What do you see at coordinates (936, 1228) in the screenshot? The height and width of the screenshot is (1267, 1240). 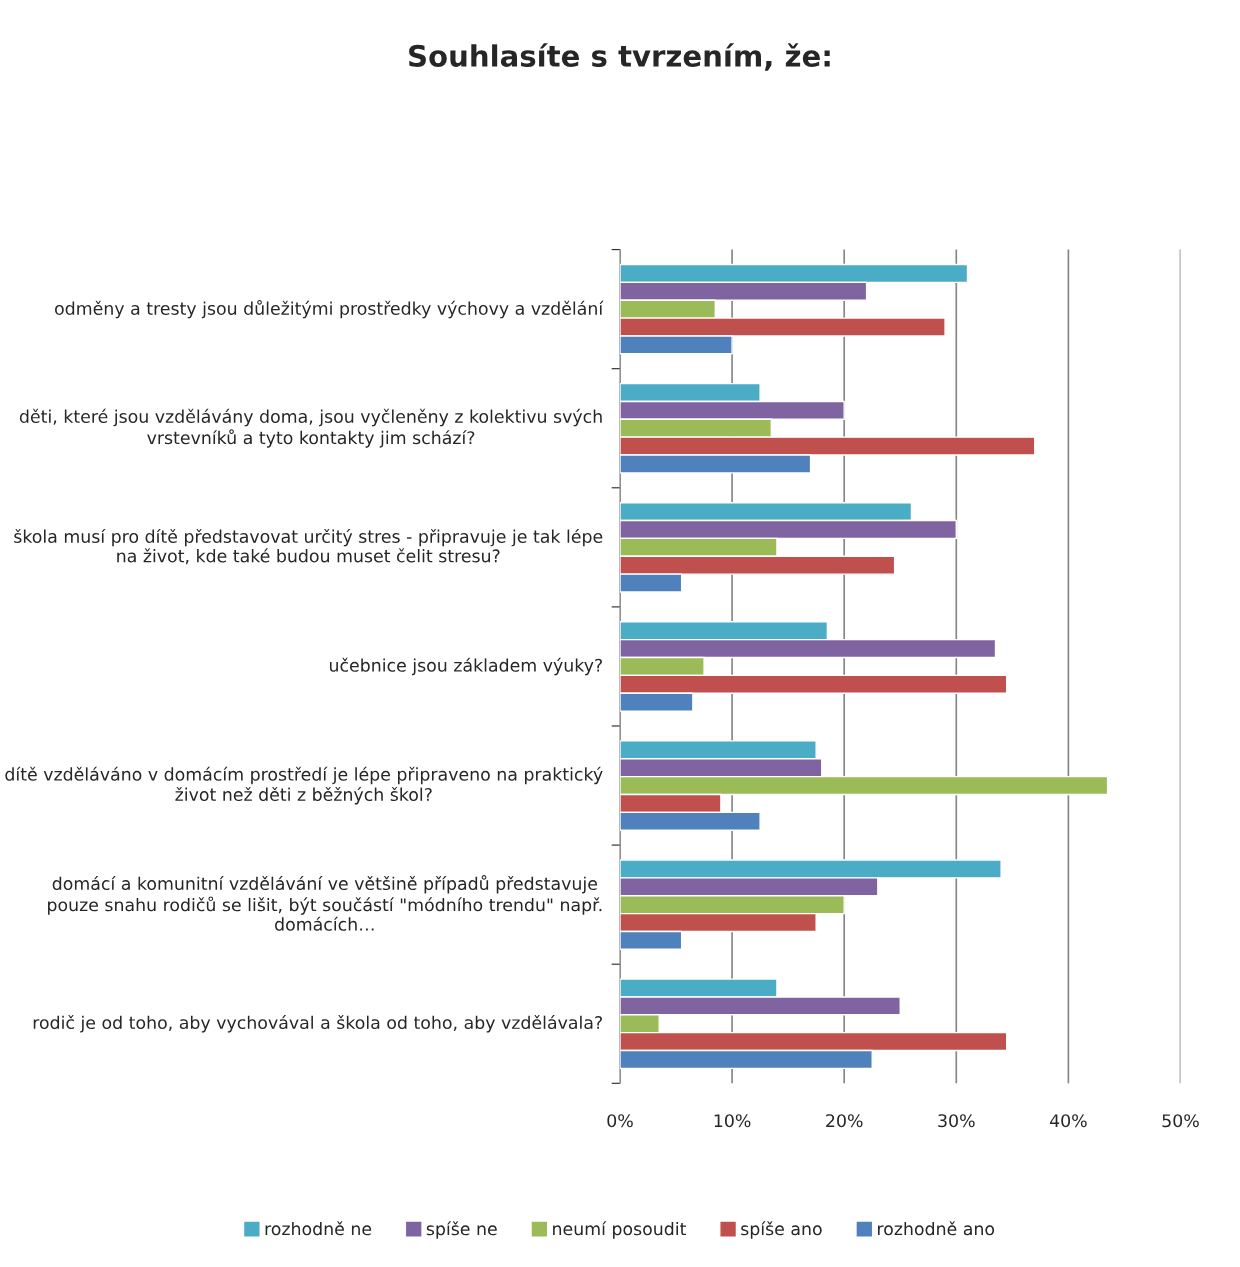 I see `legend-label: rozhodně ano` at bounding box center [936, 1228].